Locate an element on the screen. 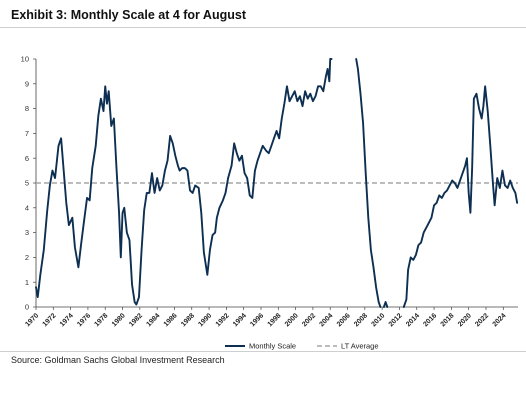 This screenshot has height=400, width=526. y-tick-label: 8 is located at coordinates (27, 108).